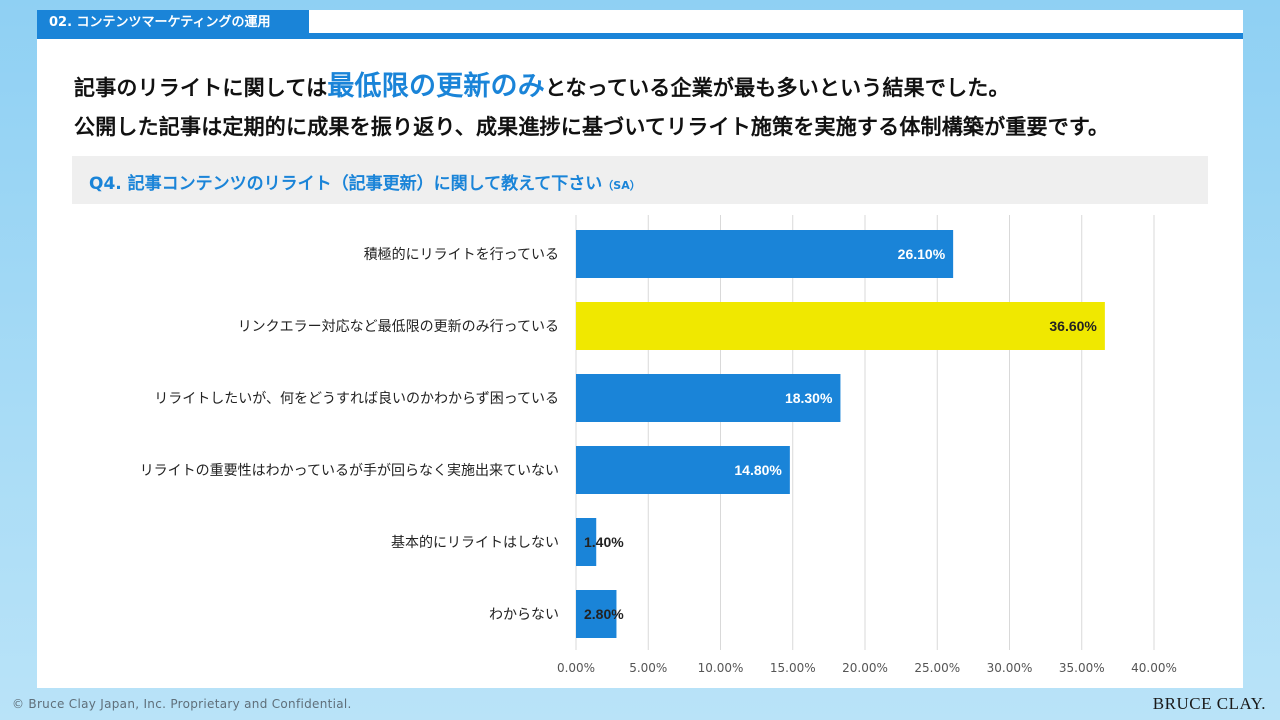  Describe the element at coordinates (461, 255) in the screenshot. I see `category-label: 積極的にリライトを行っている` at that location.